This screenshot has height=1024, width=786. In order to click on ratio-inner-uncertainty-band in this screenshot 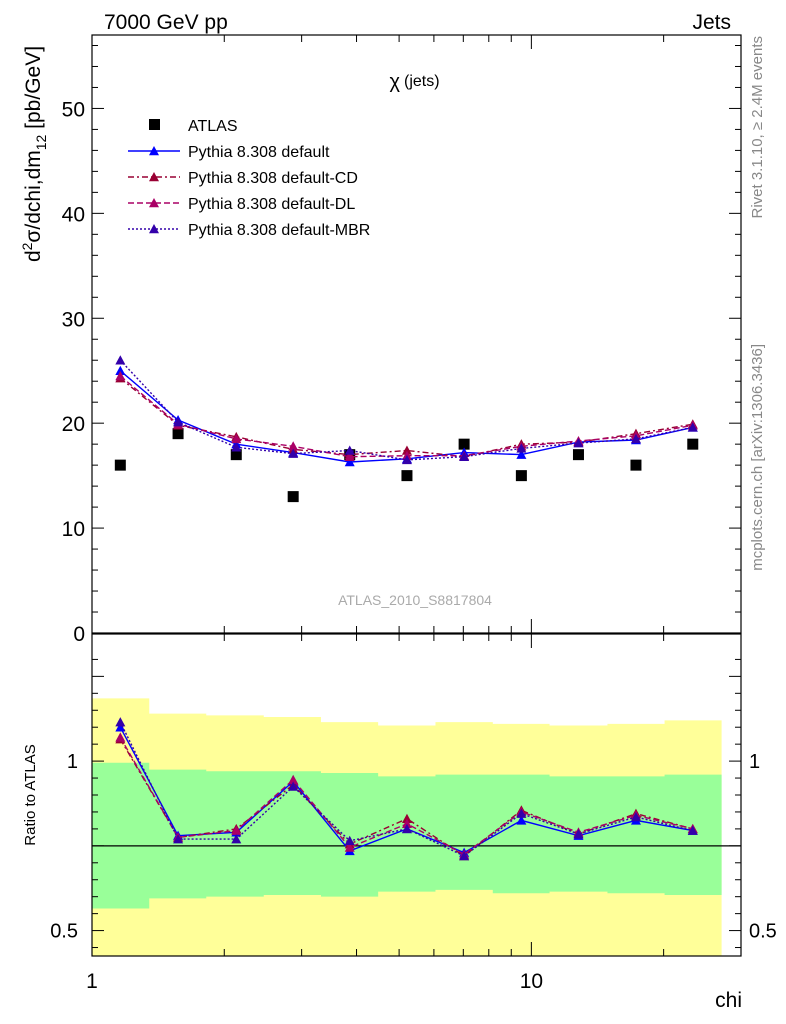, I will do `click(407, 835)`.